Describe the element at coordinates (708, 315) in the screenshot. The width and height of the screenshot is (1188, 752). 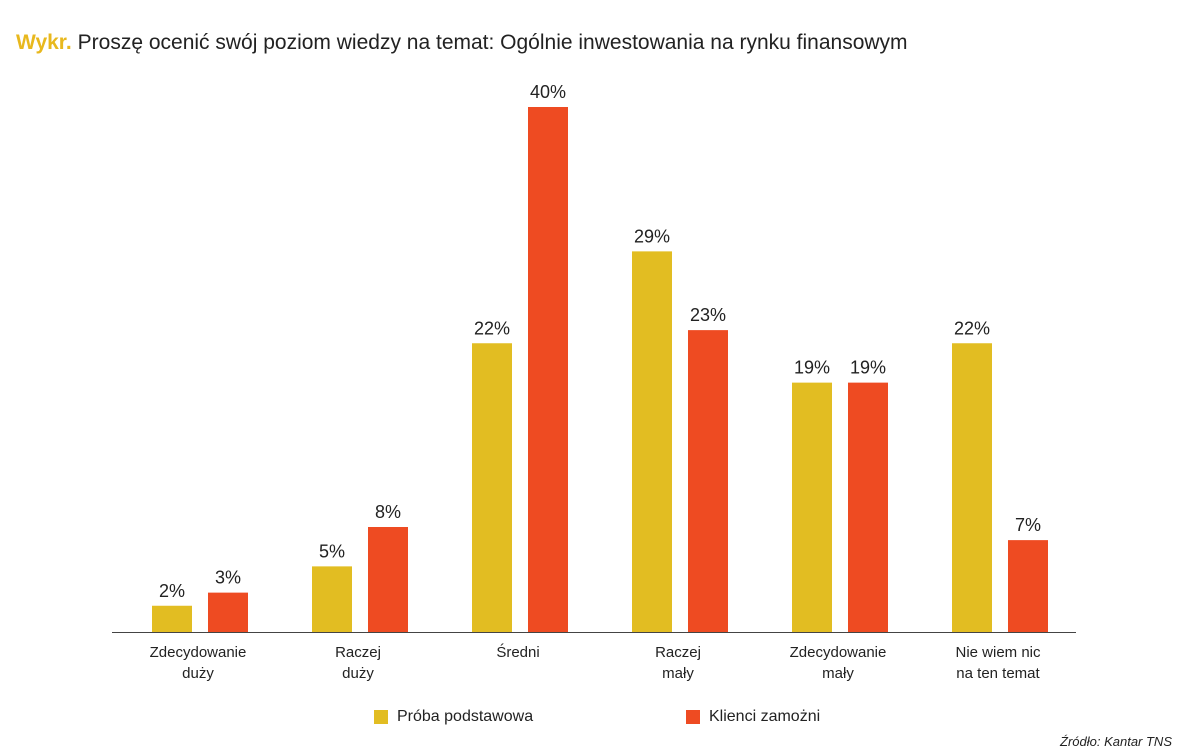
I see `data-label-s2-c4: 23%` at that location.